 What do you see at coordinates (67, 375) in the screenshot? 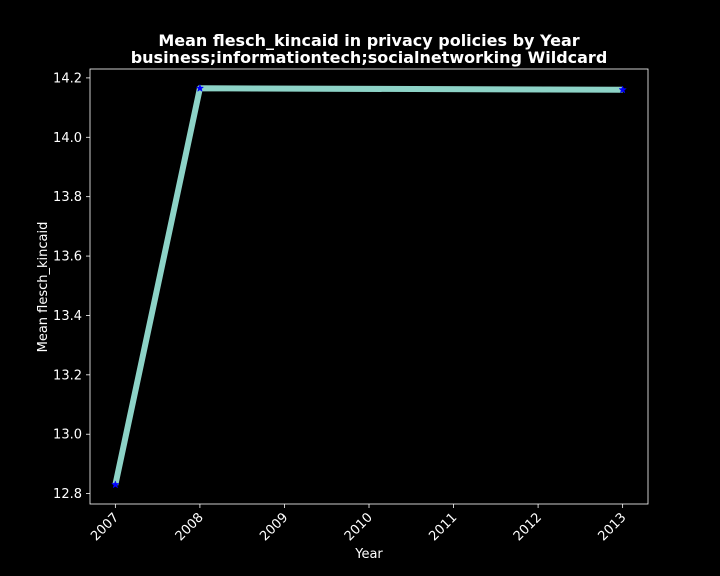
I see `y-tick-label: 13.2` at bounding box center [67, 375].